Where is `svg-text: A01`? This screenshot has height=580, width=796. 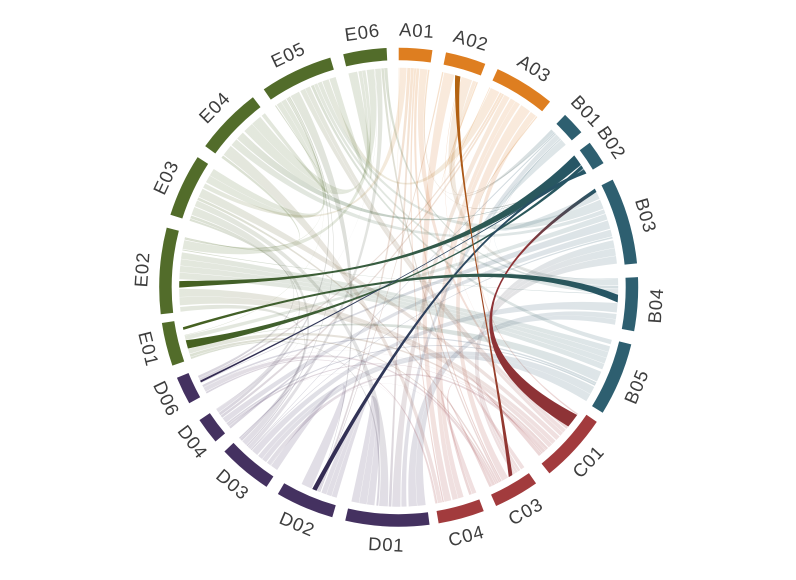
svg-text: A01 is located at coordinates (417, 30).